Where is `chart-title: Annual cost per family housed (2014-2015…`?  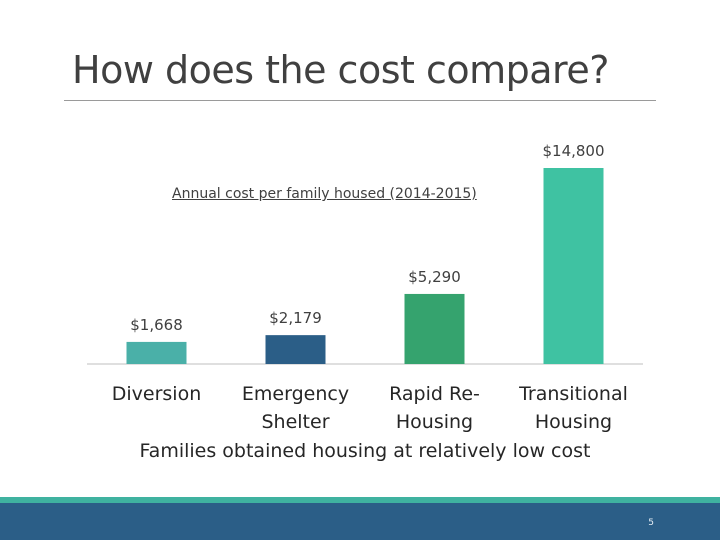
chart-title: Annual cost per family housed (2014-2015… is located at coordinates (324, 194).